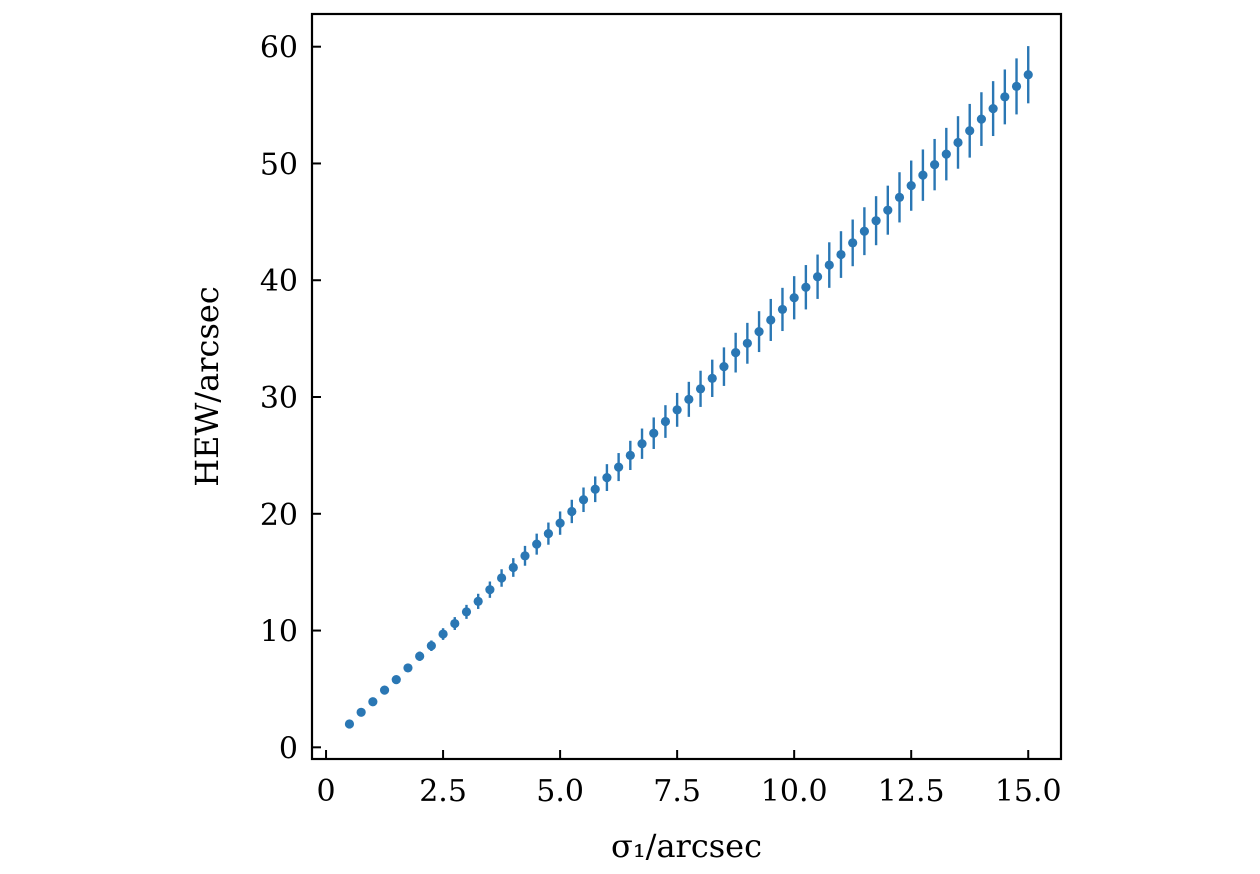 The width and height of the screenshot is (1260, 874). I want to click on x-axis: 0 2.5 5.0 7.5 10.0 12.5 15.0, so click(689, 779).